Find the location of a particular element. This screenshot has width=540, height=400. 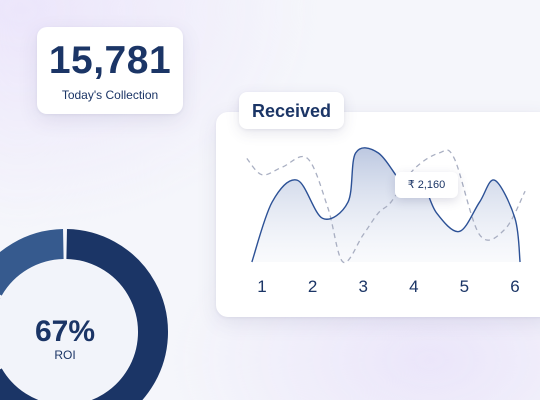

received-title-tag: Received is located at coordinates (291, 110).